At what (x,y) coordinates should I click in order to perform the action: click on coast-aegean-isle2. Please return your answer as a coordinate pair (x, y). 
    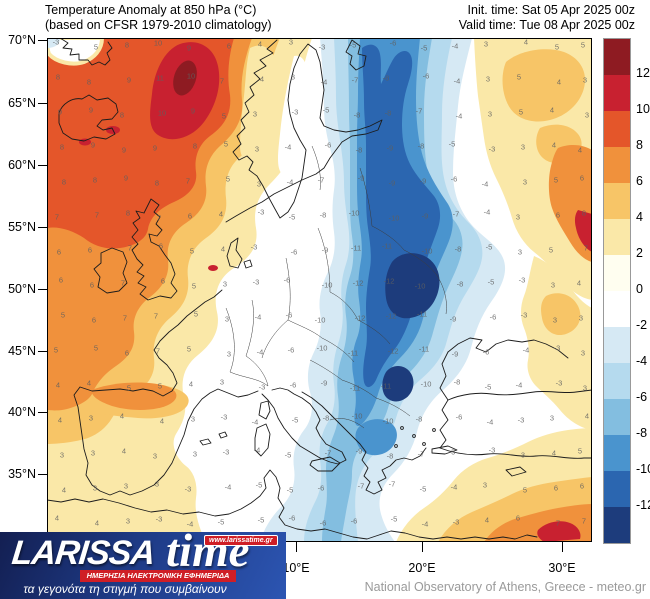
    Looking at the image, I should click on (414, 436).